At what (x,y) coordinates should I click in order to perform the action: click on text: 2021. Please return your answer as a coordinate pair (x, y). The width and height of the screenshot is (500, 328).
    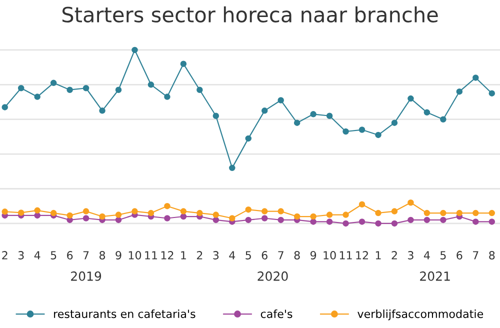
    Looking at the image, I should click on (435, 276).